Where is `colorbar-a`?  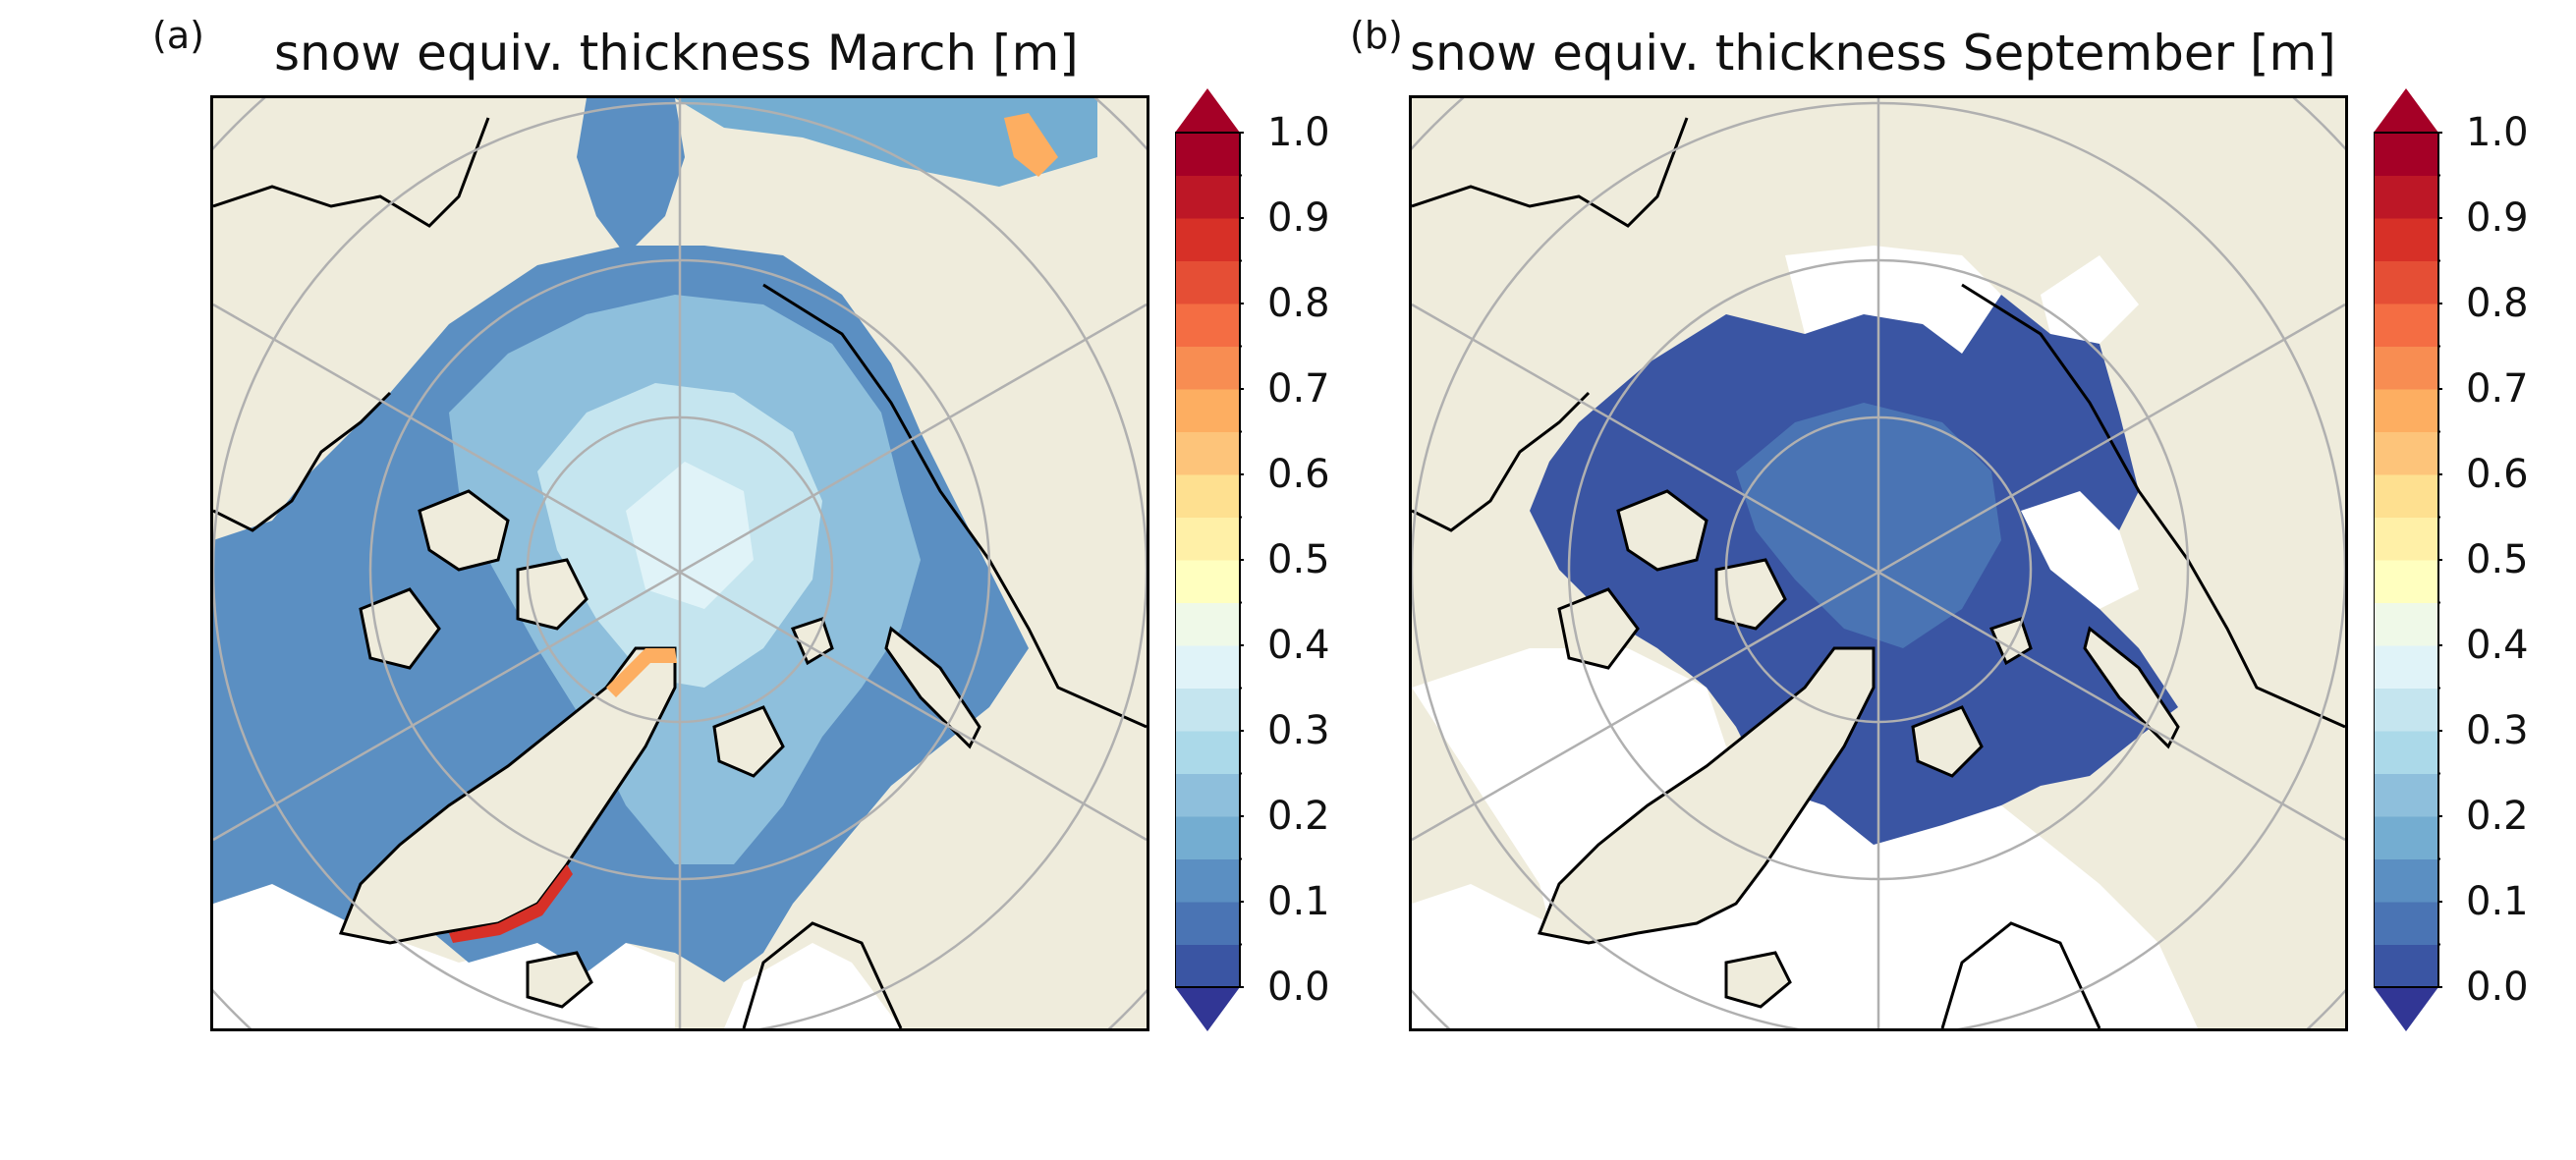 colorbar-a is located at coordinates (1209, 559).